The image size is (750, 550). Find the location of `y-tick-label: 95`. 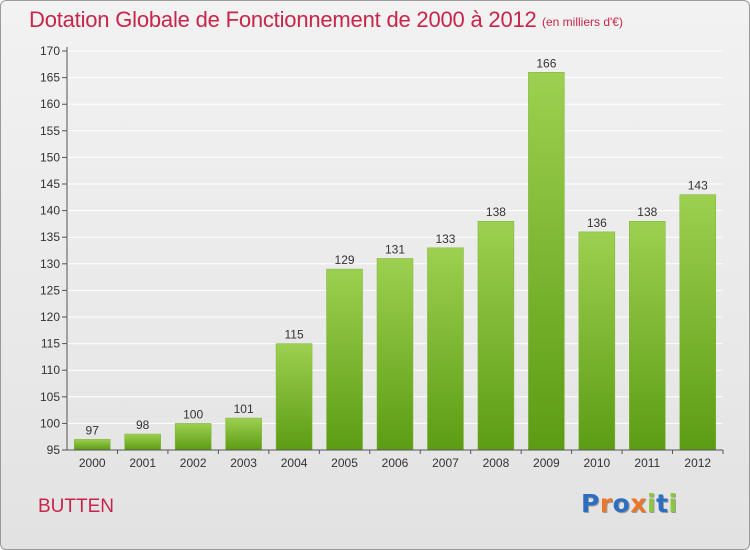

y-tick-label: 95 is located at coordinates (54, 450).